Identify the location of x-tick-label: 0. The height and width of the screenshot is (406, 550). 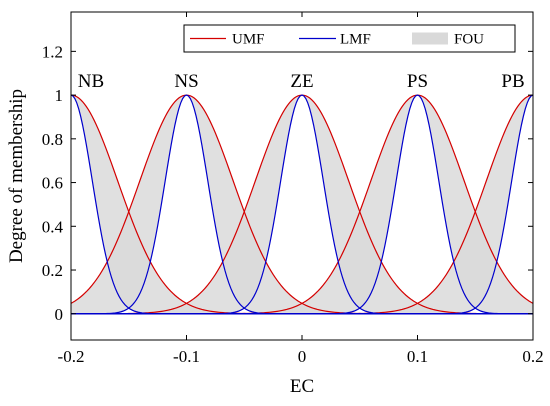
(302, 356).